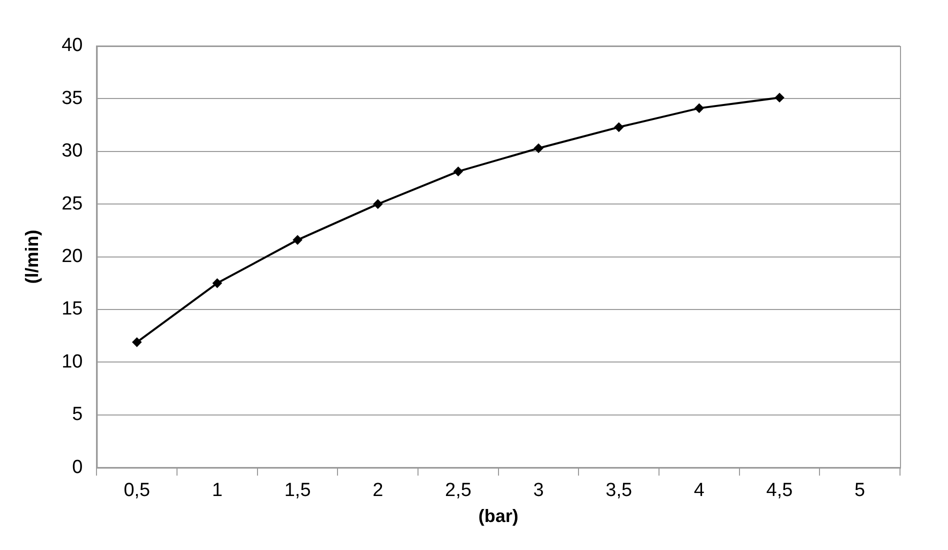 The image size is (948, 550). I want to click on x-tick-label: 2,5, so click(458, 491).